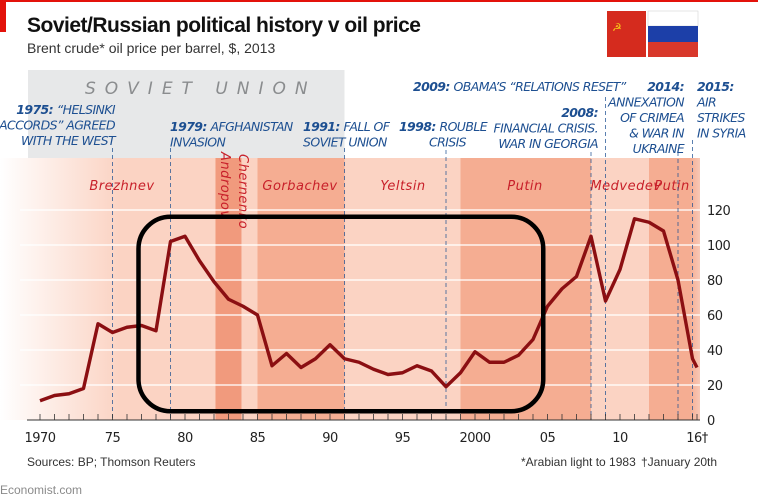 This screenshot has height=501, width=758. I want to click on soviet-union-label: SOVIET UNION, so click(201, 89).